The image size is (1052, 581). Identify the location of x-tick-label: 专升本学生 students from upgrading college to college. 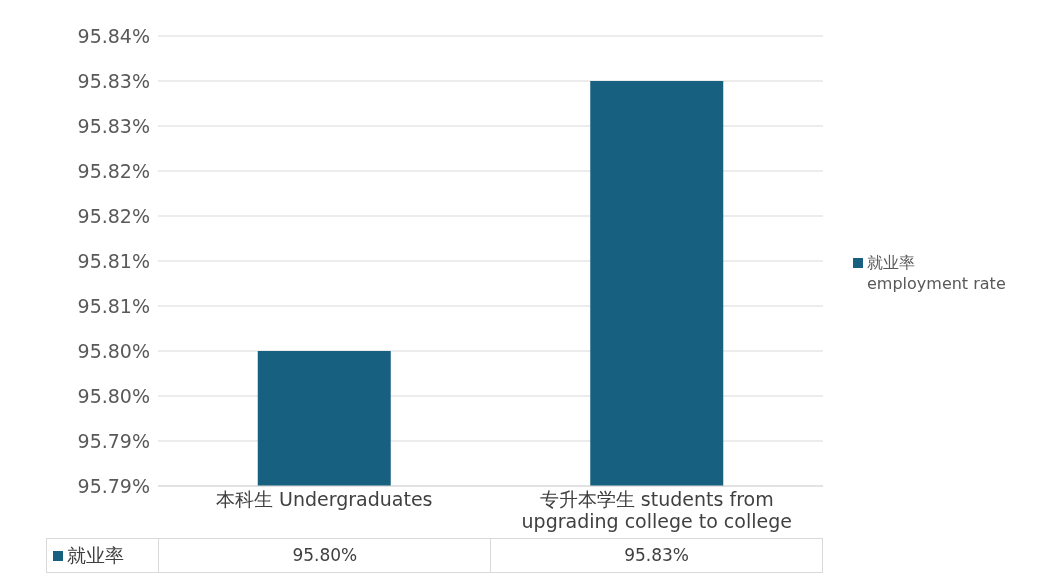
(656, 510).